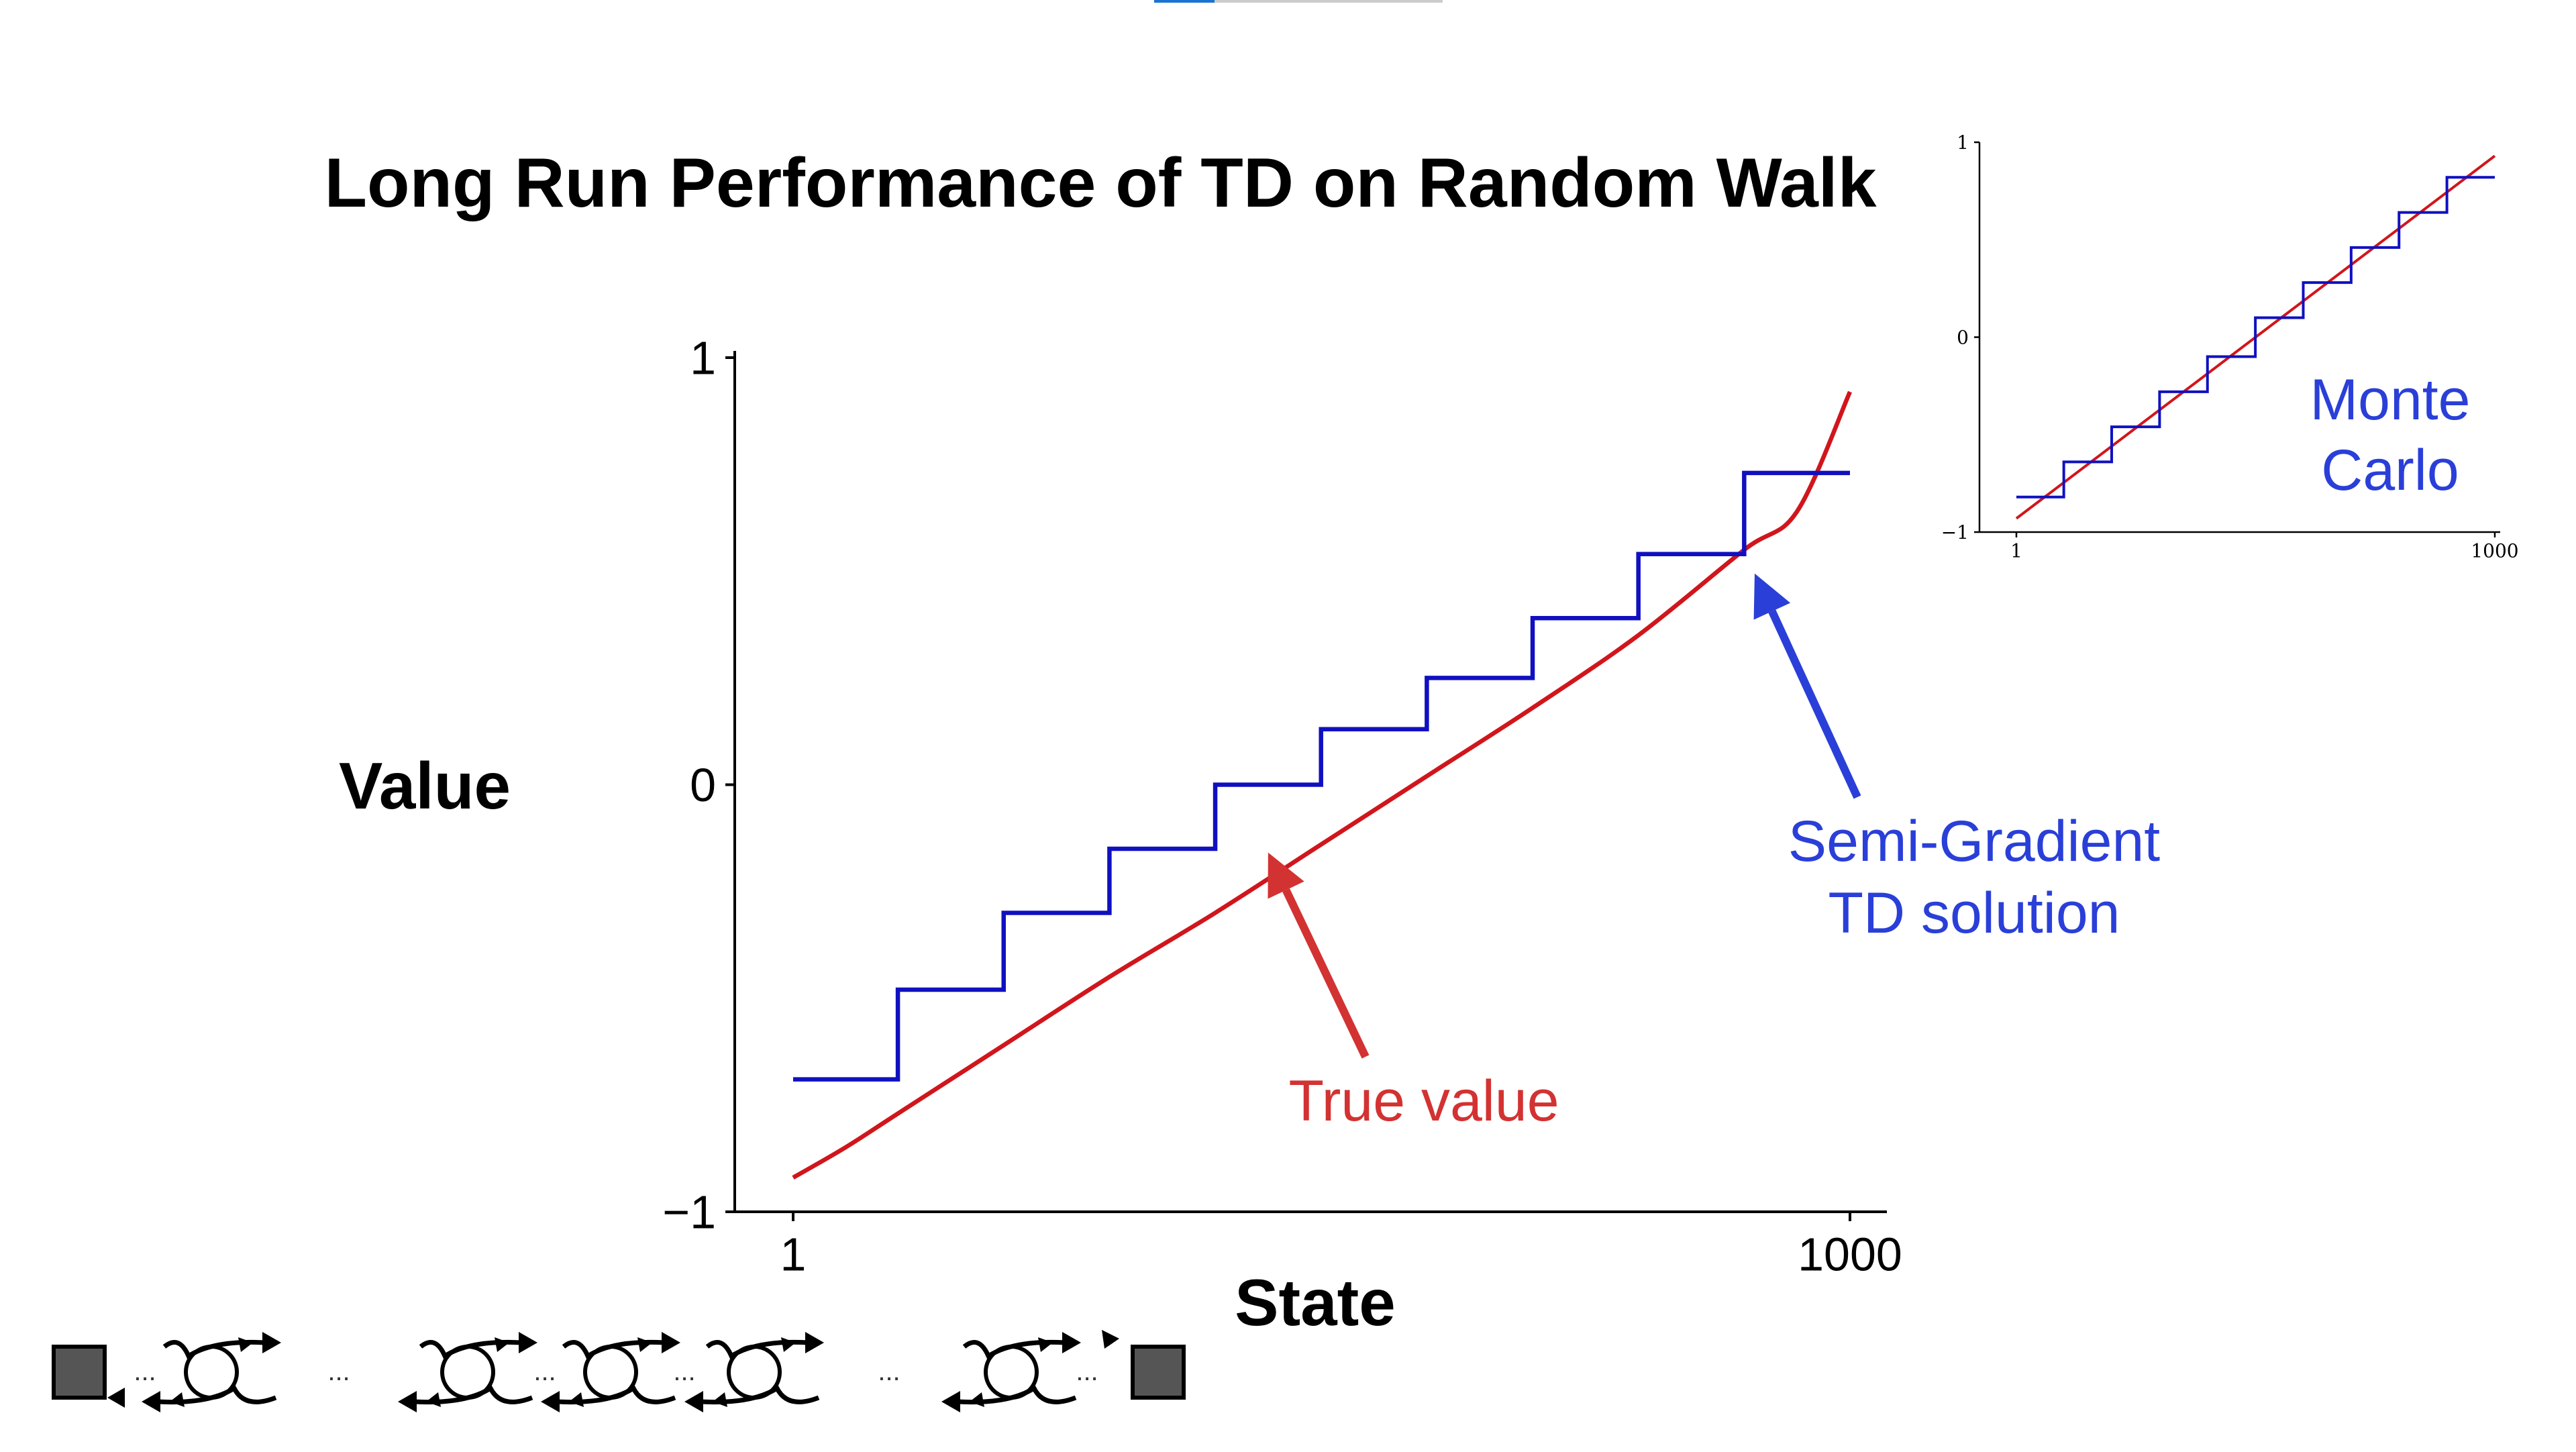 This screenshot has height=1452, width=2576. I want to click on top-progress-bar, so click(1298, 2).